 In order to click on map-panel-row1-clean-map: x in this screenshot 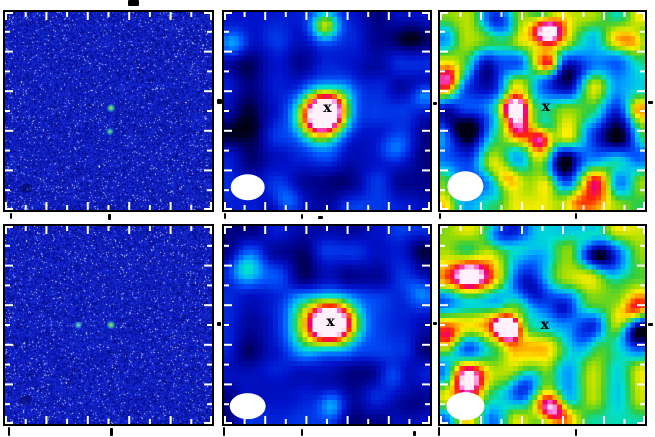, I will do `click(327, 111)`.